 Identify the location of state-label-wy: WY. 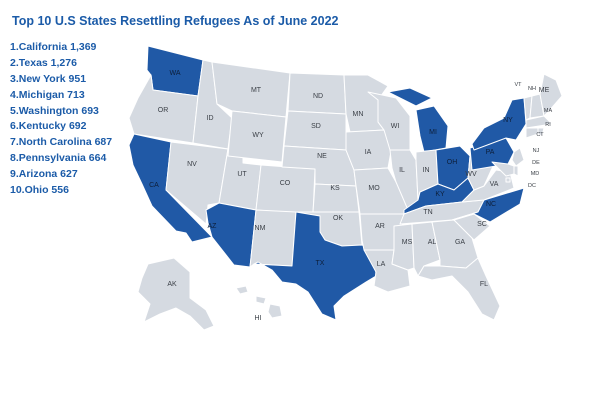
(258, 135).